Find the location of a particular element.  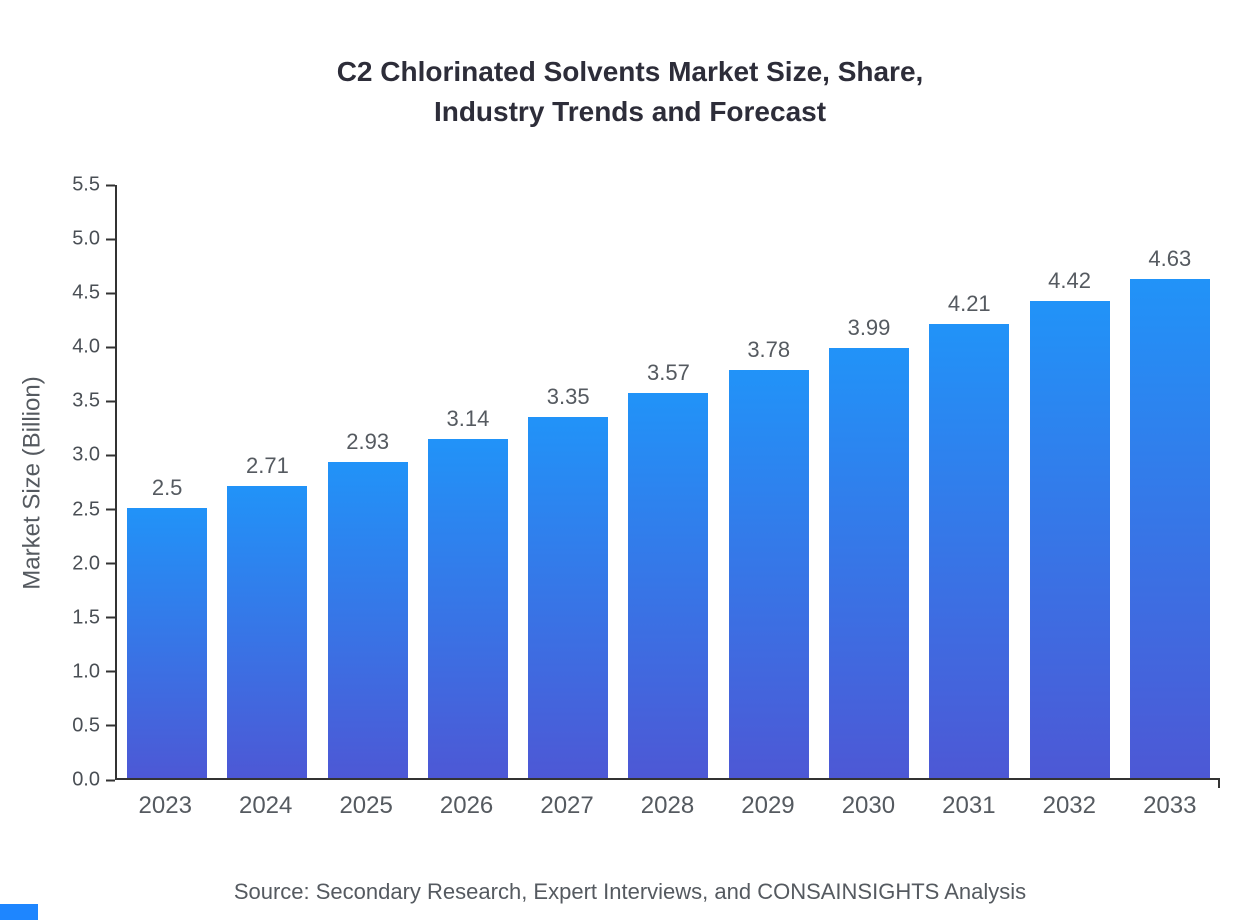

bar-slot: 3.57 is located at coordinates (668, 481).